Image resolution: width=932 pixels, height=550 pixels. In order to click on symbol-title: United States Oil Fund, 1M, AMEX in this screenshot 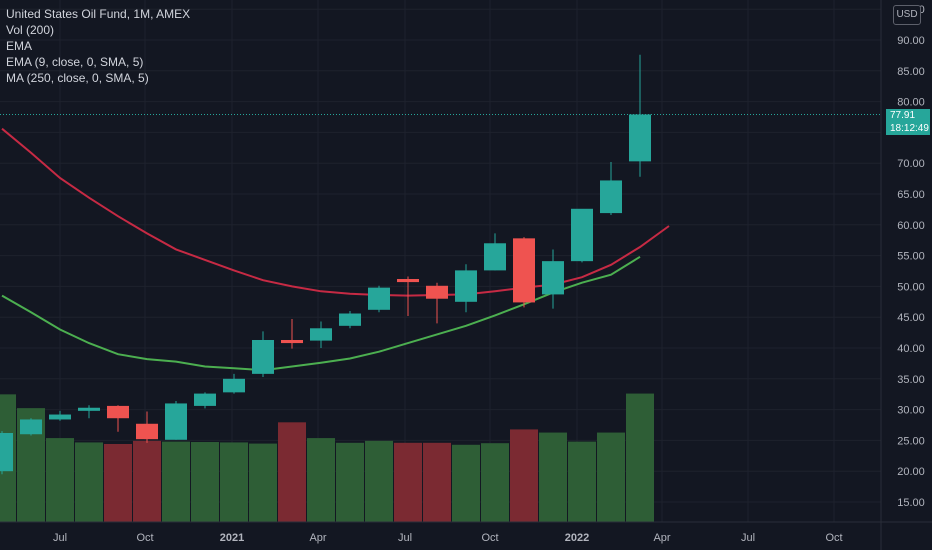, I will do `click(98, 14)`.